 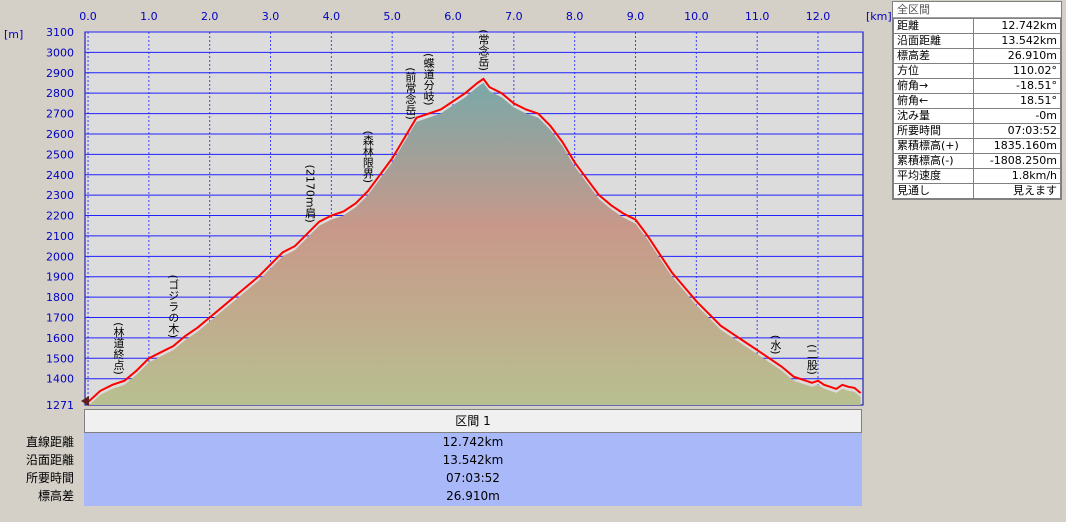 I want to click on y-tick-label: 1800, so click(x=60, y=297).